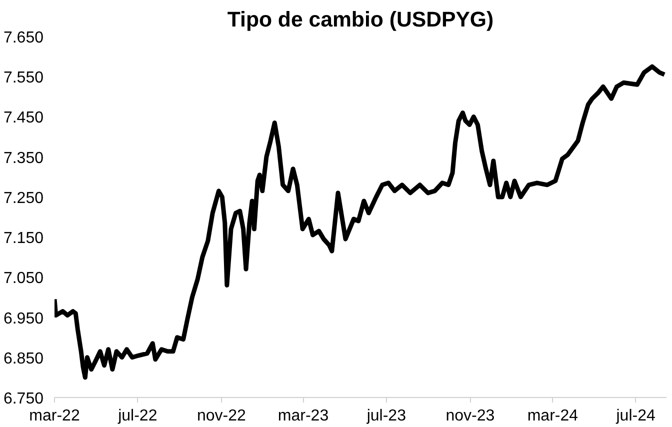 The image size is (672, 427). What do you see at coordinates (386, 416) in the screenshot?
I see `x-tick-label: jul-23` at bounding box center [386, 416].